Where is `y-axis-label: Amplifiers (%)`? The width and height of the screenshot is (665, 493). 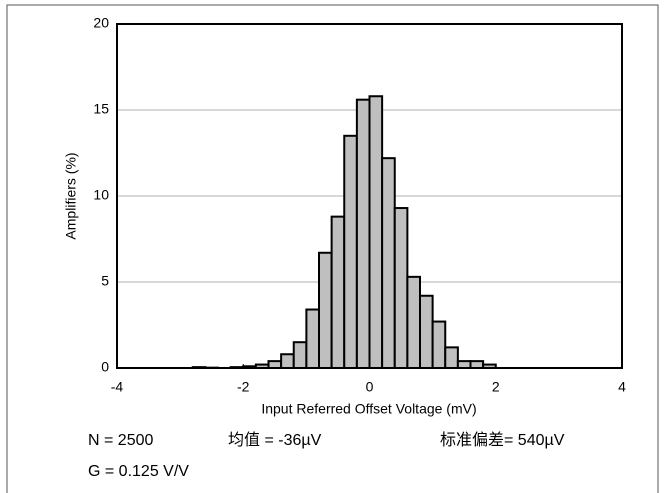
y-axis-label: Amplifiers (%) is located at coordinates (71, 195).